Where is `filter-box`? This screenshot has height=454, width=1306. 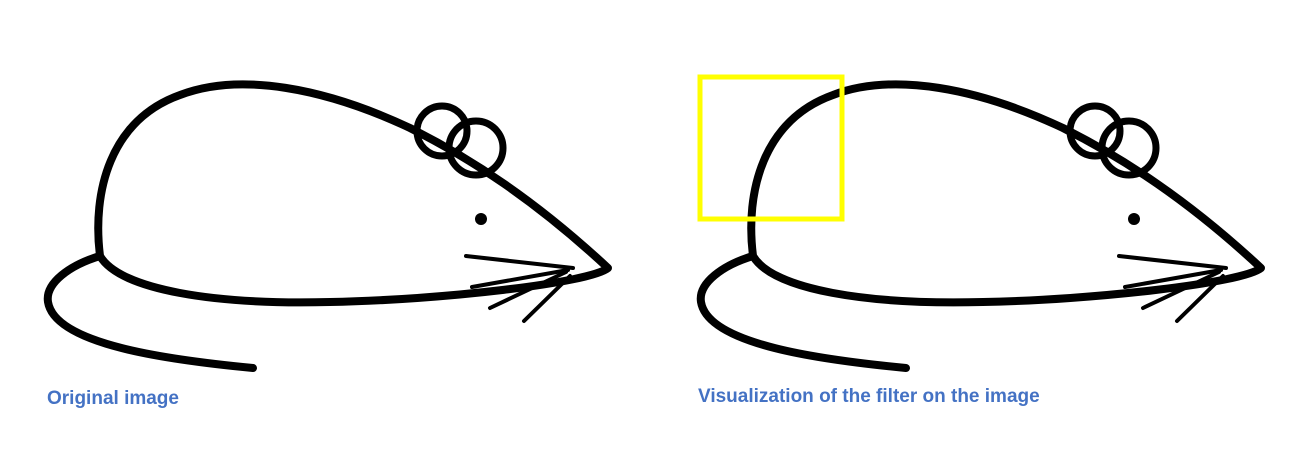 filter-box is located at coordinates (771, 148).